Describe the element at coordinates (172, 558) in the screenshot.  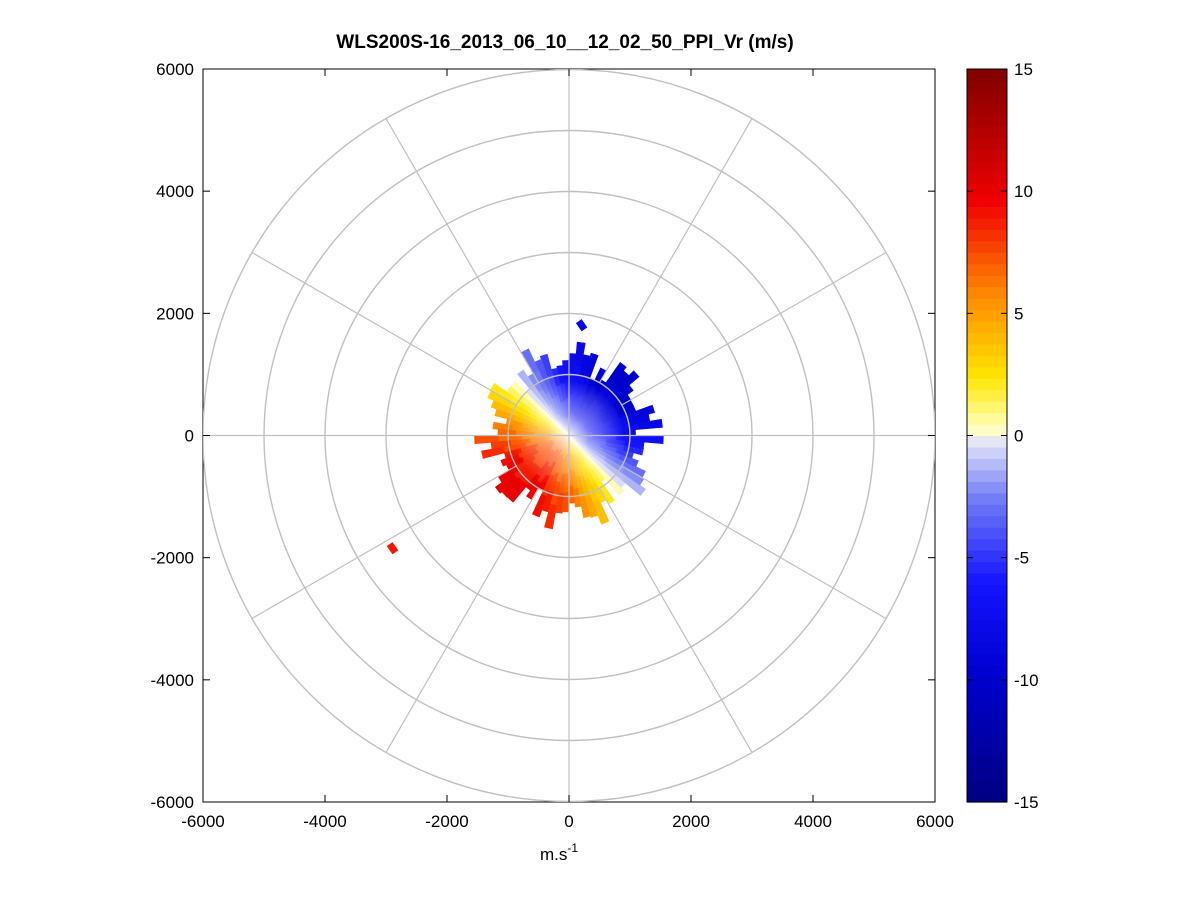
I see `y-tick-label: -2000` at that location.